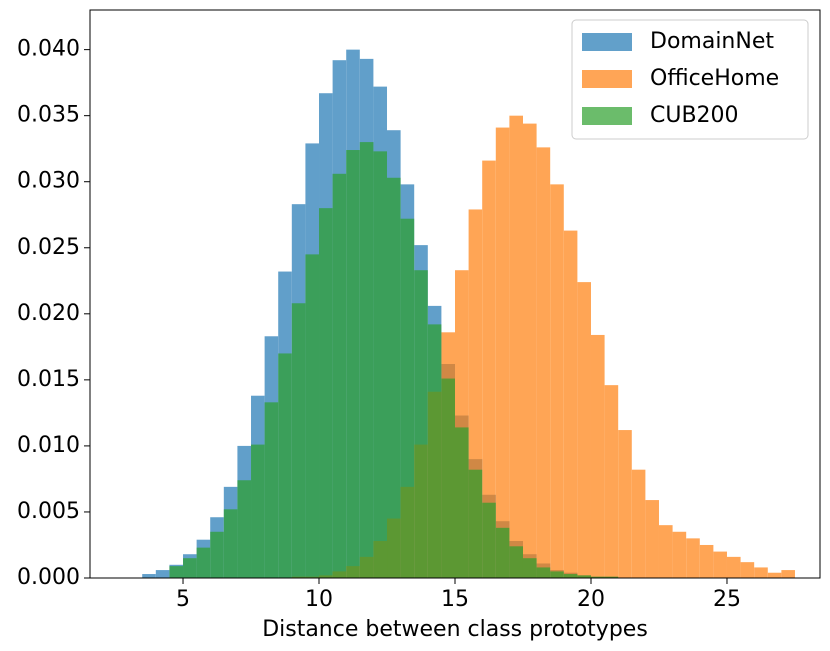 The image size is (830, 651). What do you see at coordinates (455, 629) in the screenshot?
I see `x-axis-label: Distance between class prototypes` at bounding box center [455, 629].